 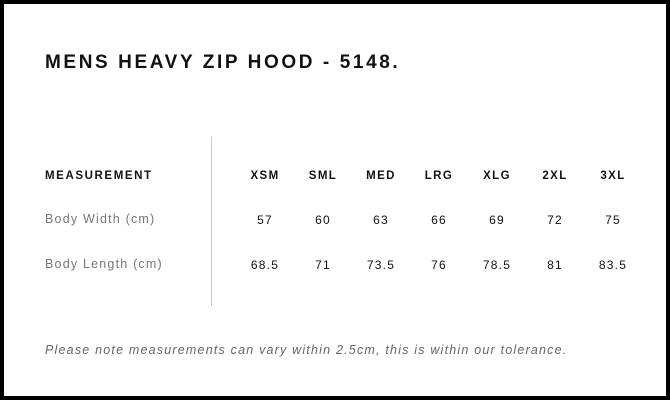 What do you see at coordinates (555, 220) in the screenshot?
I see `table-cell: 72` at bounding box center [555, 220].